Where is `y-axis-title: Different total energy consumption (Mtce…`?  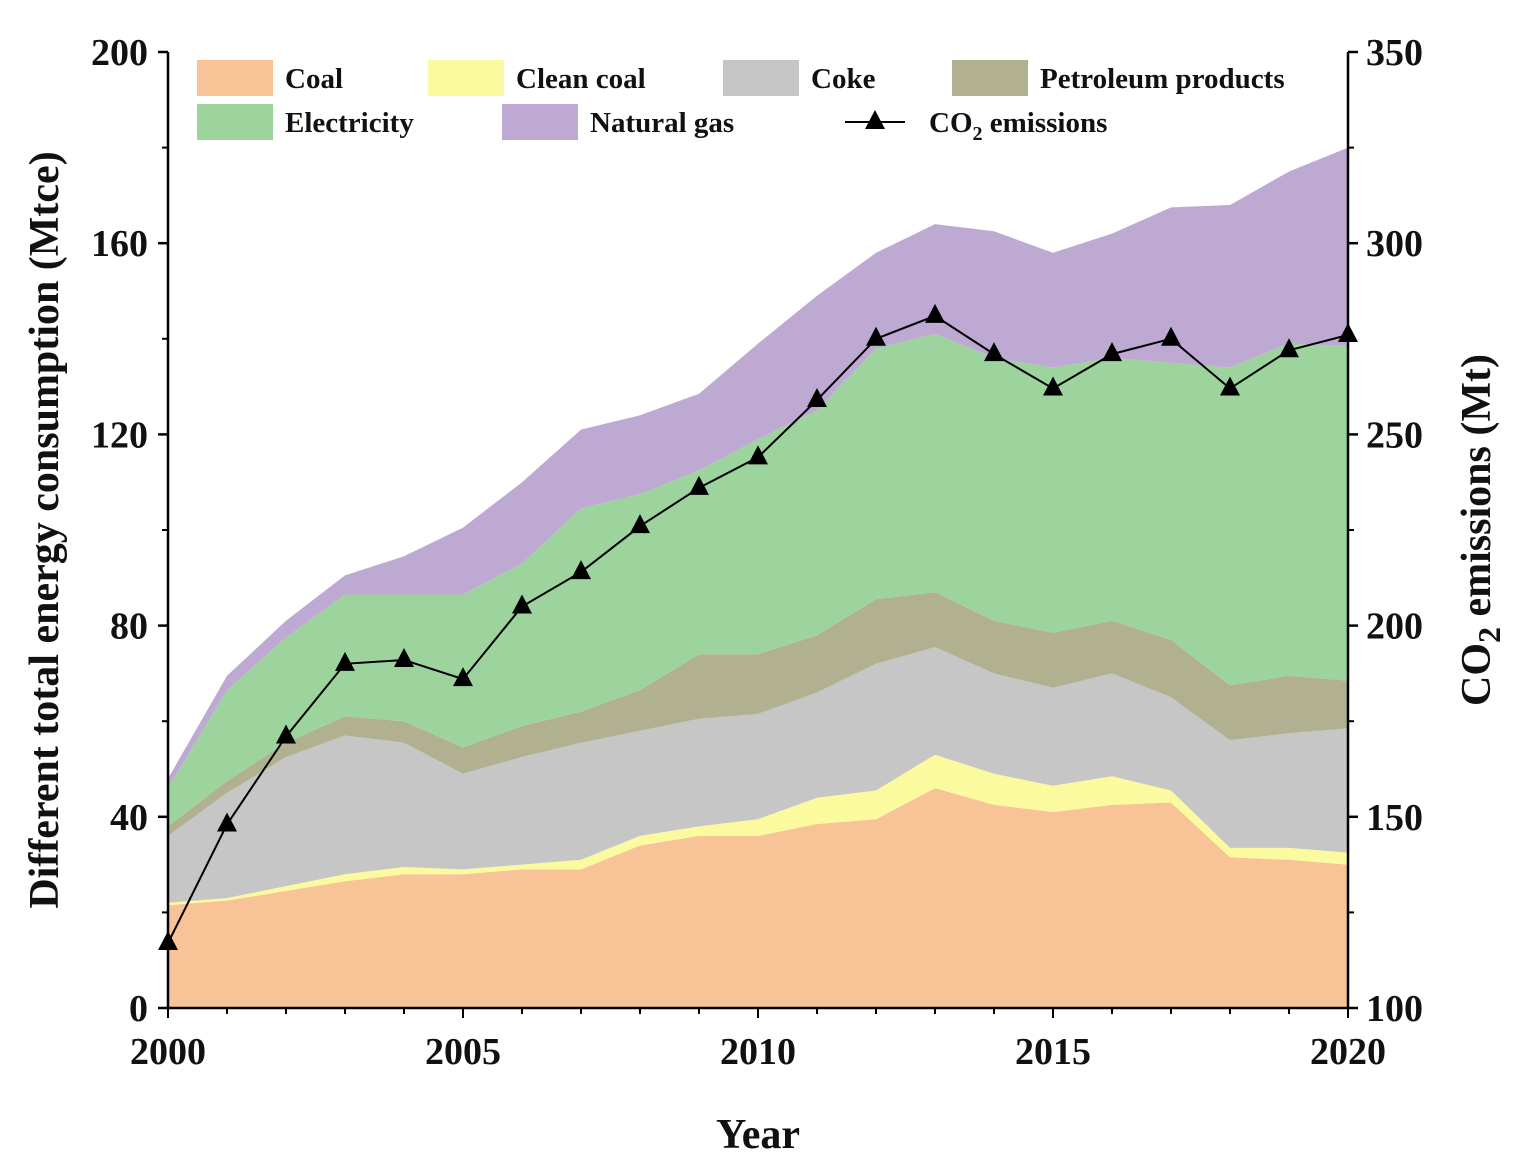 y-axis-title: Different total energy consumption (Mtce… is located at coordinates (45, 529).